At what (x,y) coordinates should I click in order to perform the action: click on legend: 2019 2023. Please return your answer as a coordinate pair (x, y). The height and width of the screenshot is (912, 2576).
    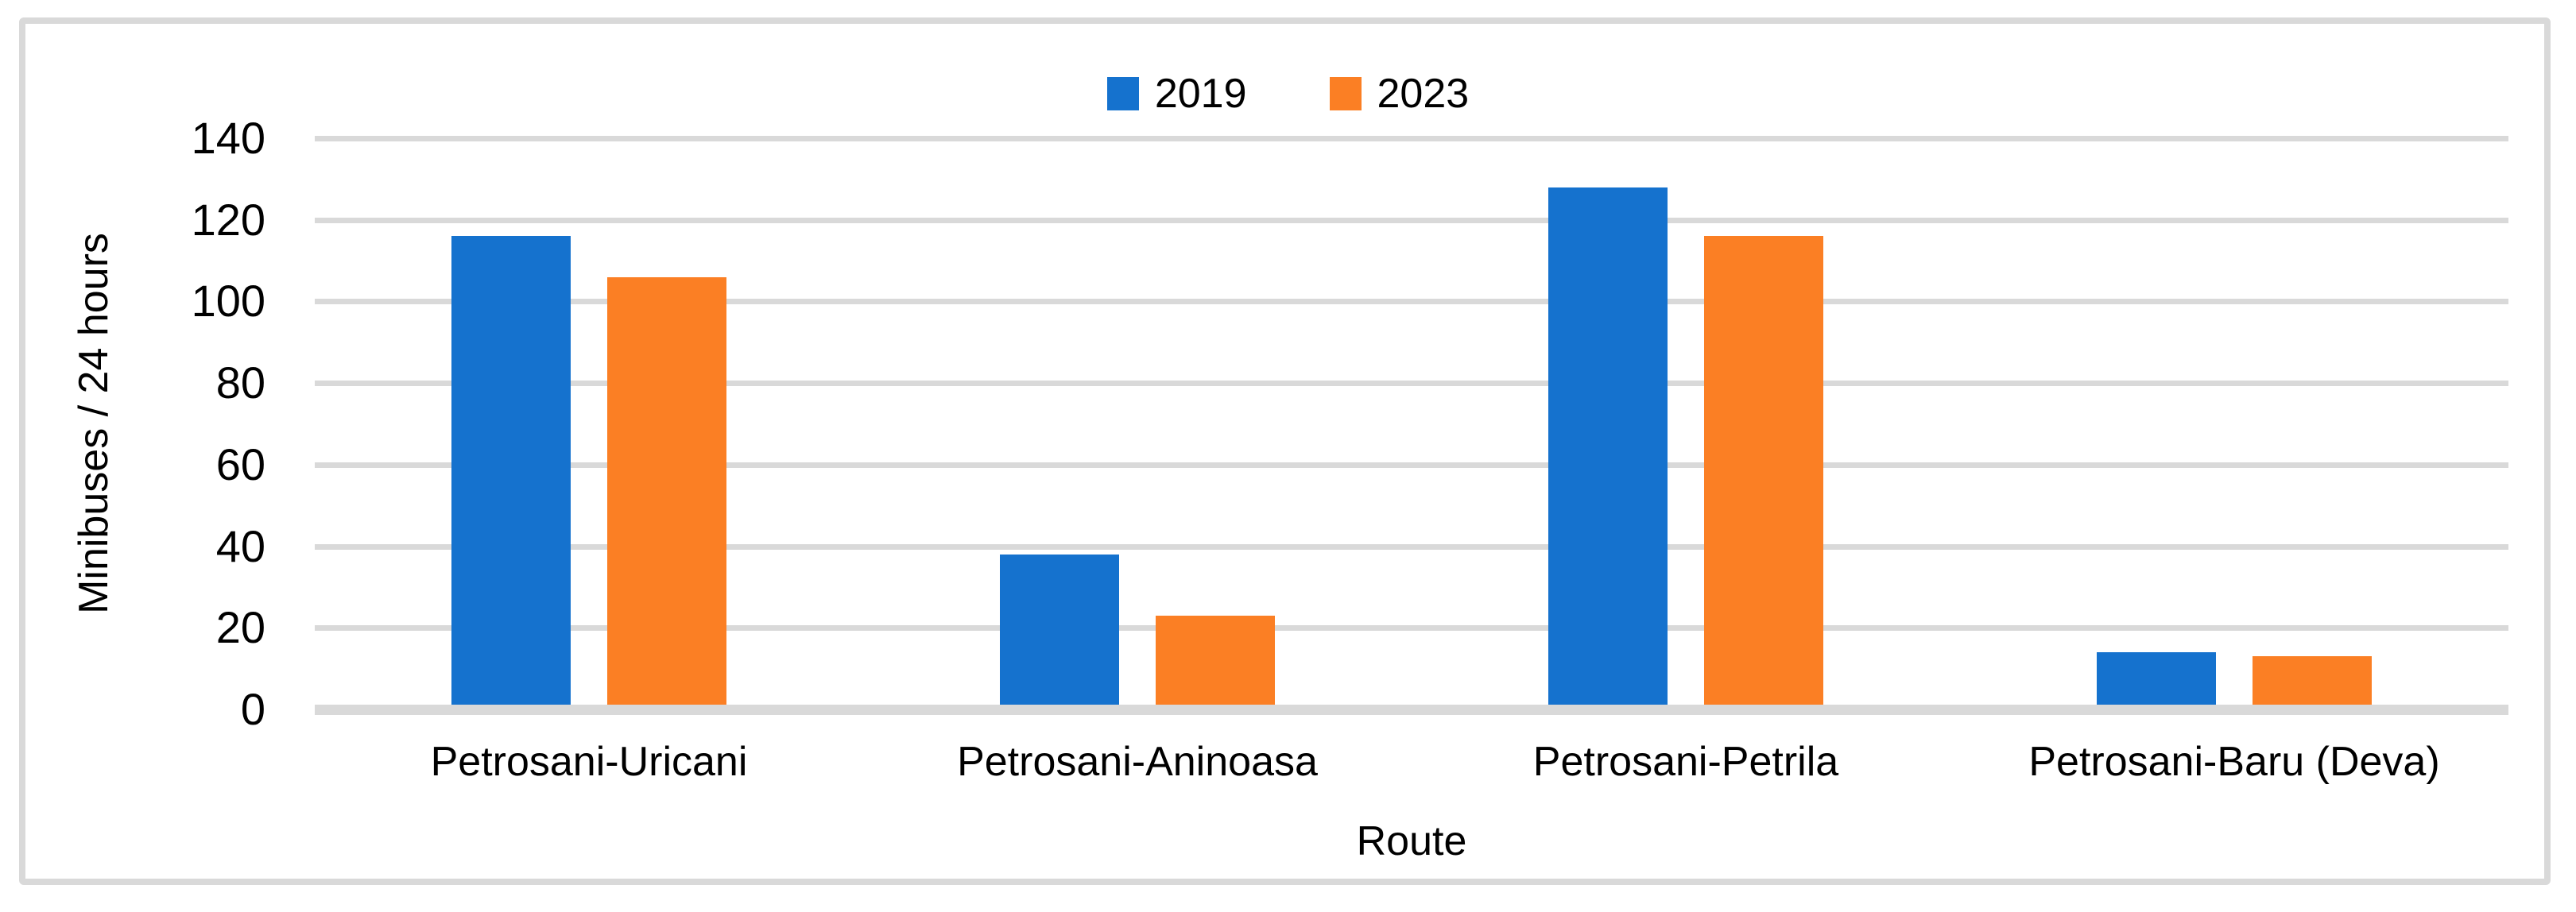
    Looking at the image, I should click on (1288, 93).